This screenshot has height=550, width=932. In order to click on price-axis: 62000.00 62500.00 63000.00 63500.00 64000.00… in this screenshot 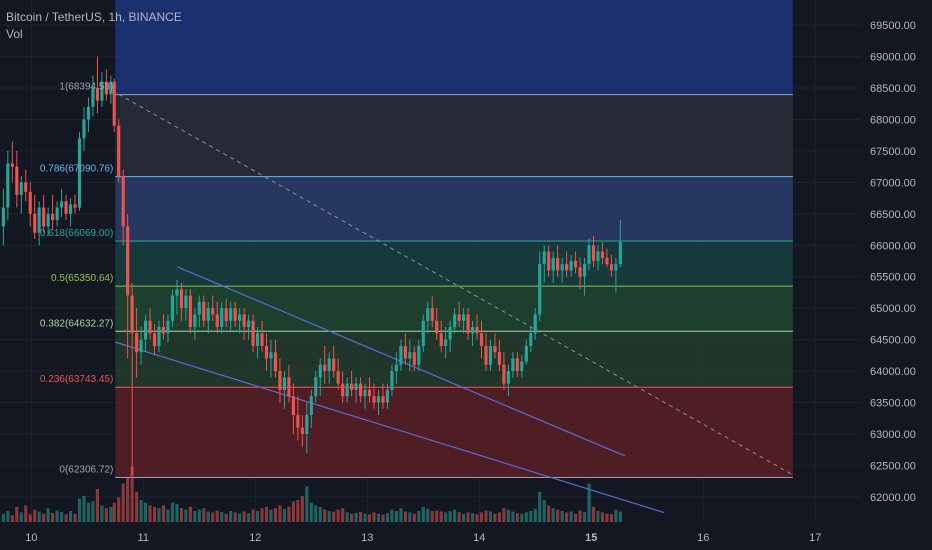, I will do `click(896, 275)`.